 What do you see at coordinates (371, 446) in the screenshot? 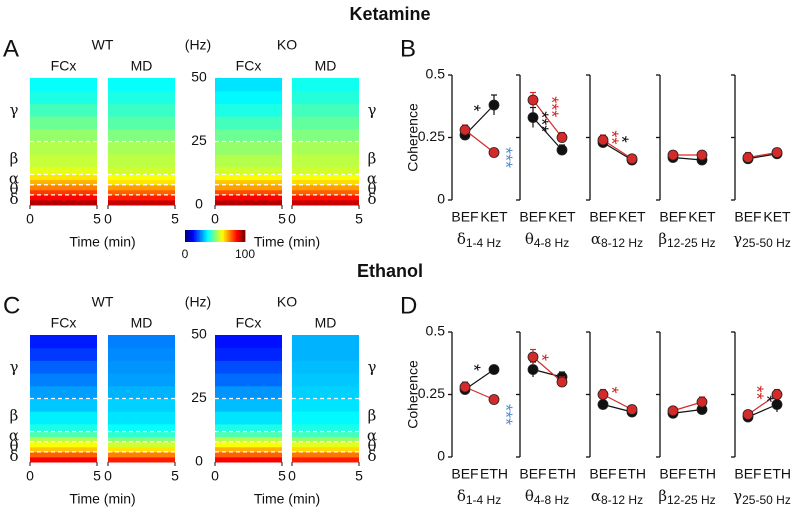
I see `band-label: θ` at bounding box center [371, 446].